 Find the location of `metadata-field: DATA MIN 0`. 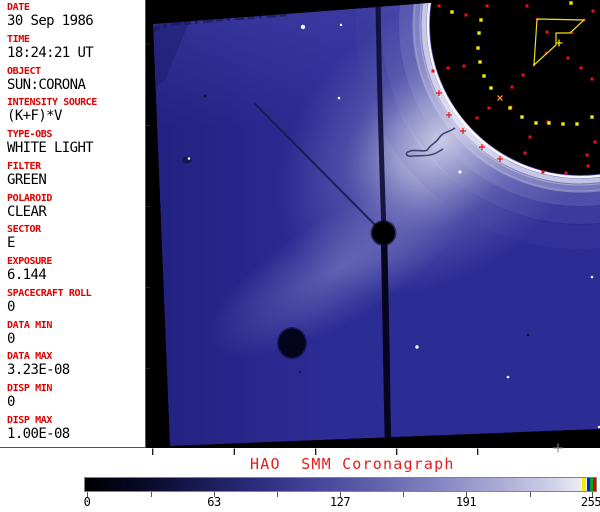

metadata-field: DATA MIN 0 is located at coordinates (72, 336).